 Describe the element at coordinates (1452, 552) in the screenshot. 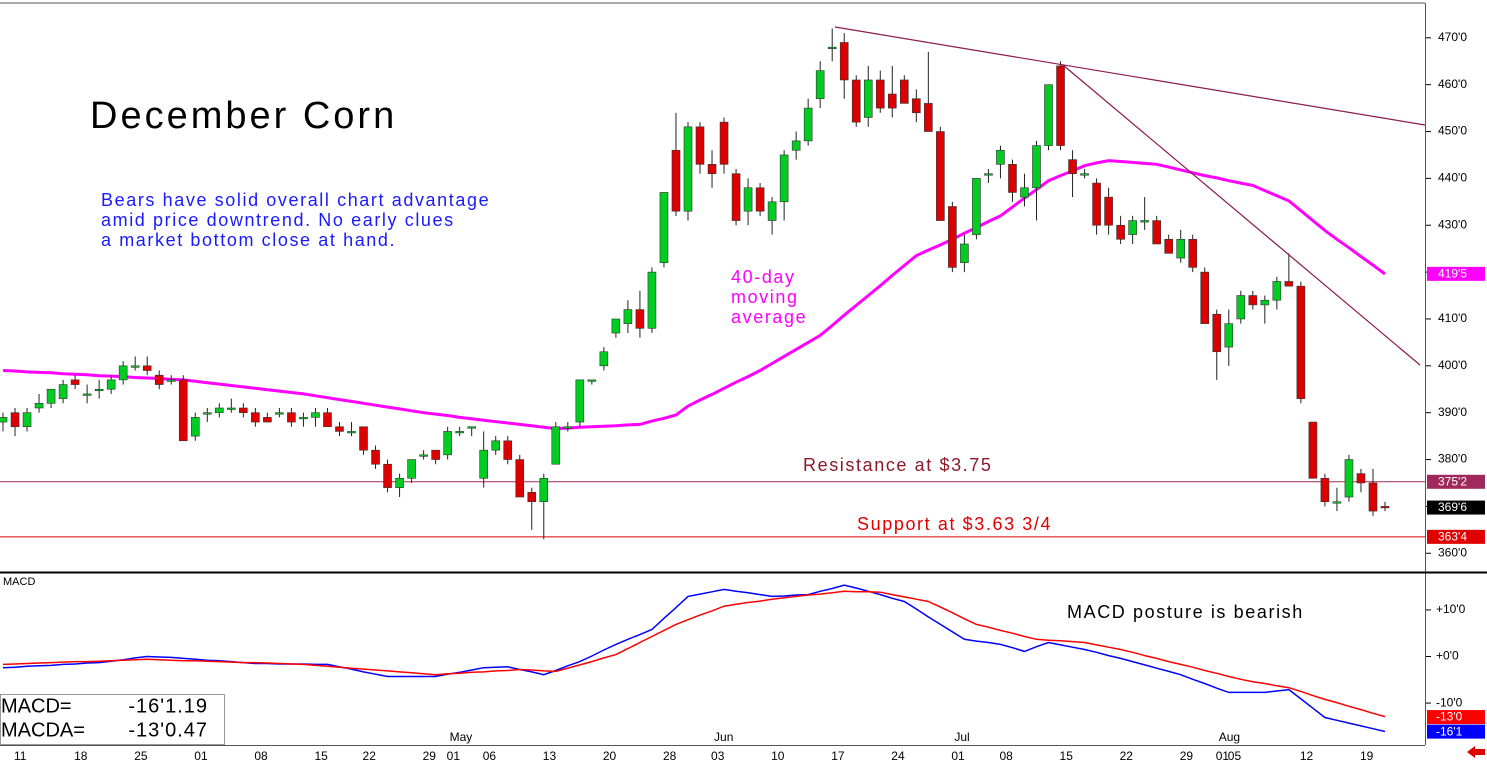

I see `y-tick-label: 360'0` at that location.